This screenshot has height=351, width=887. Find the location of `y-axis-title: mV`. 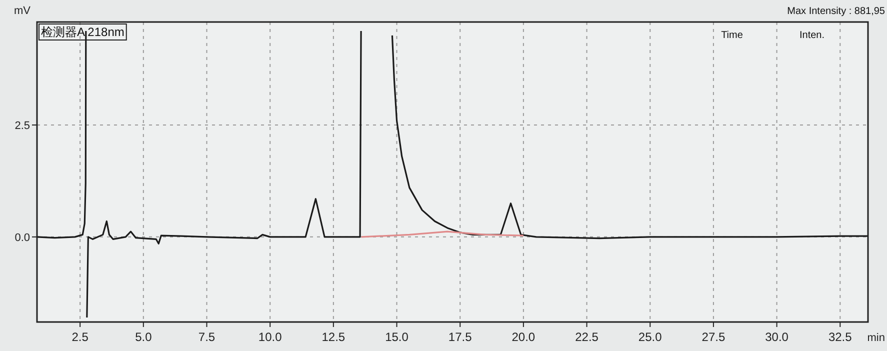

y-axis-title: mV is located at coordinates (23, 11).